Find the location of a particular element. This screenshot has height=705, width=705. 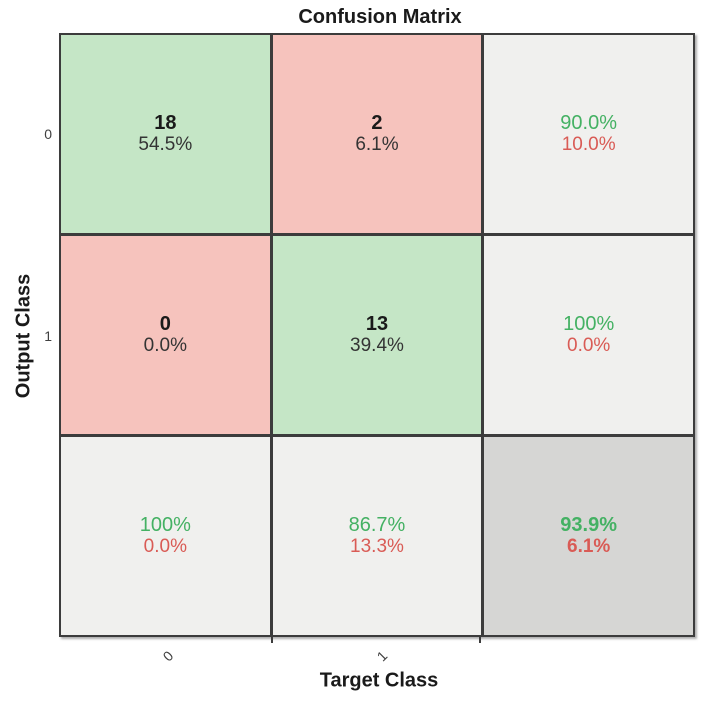

cell-count: 2 is located at coordinates (377, 123).